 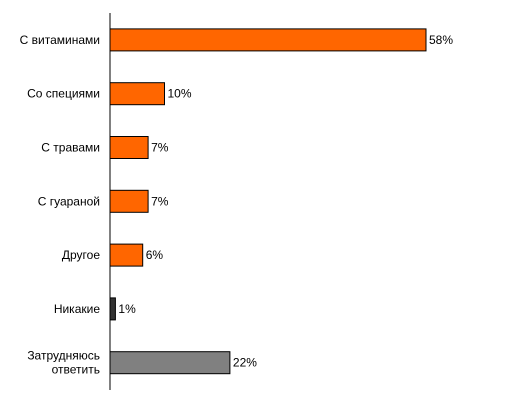 What do you see at coordinates (77, 309) in the screenshot?
I see `category-label: Никакие` at bounding box center [77, 309].